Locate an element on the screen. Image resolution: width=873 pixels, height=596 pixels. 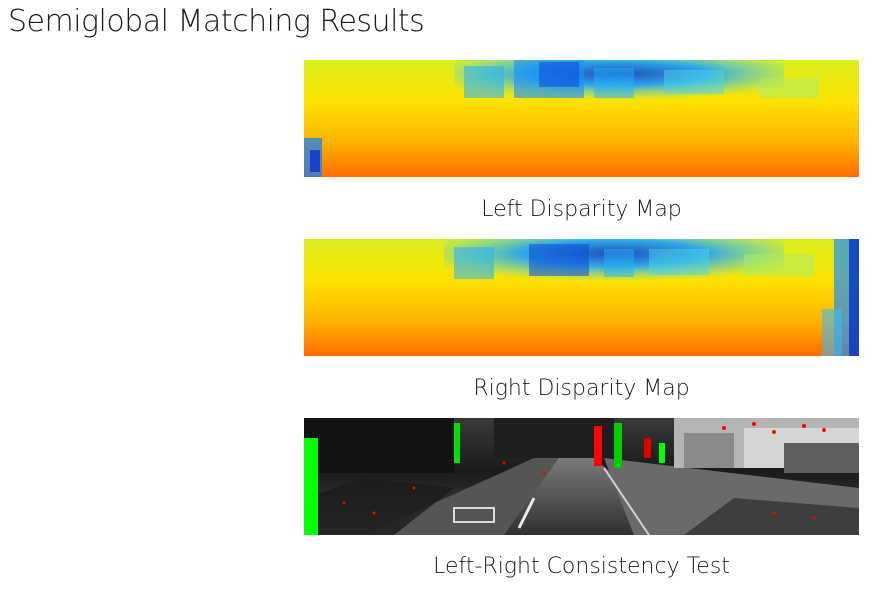
left-disparity-caption: Left Disparity Map is located at coordinates (581, 209).